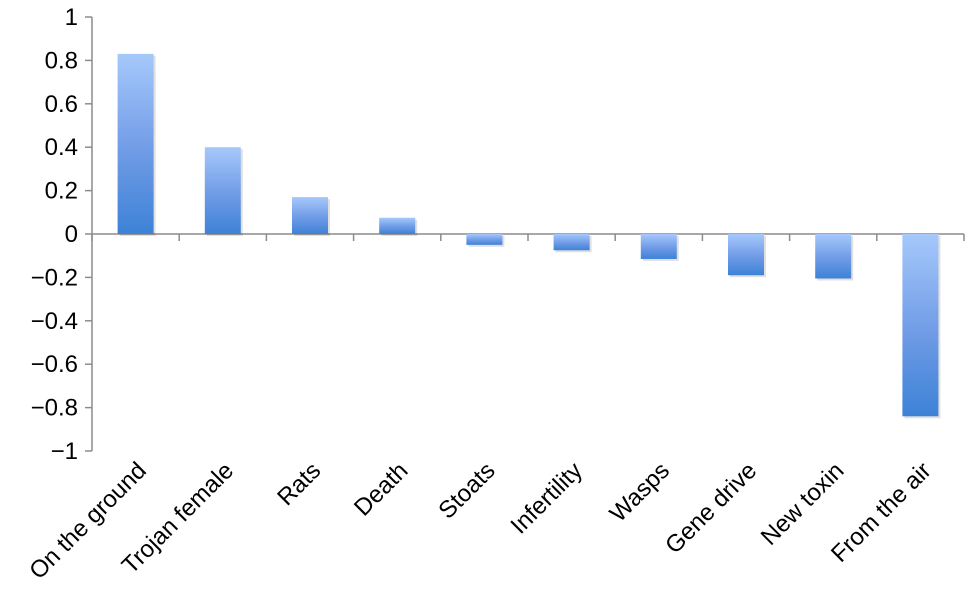 The image size is (969, 601). What do you see at coordinates (61, 191) in the screenshot?
I see `y-tick-label: 0.2` at bounding box center [61, 191].